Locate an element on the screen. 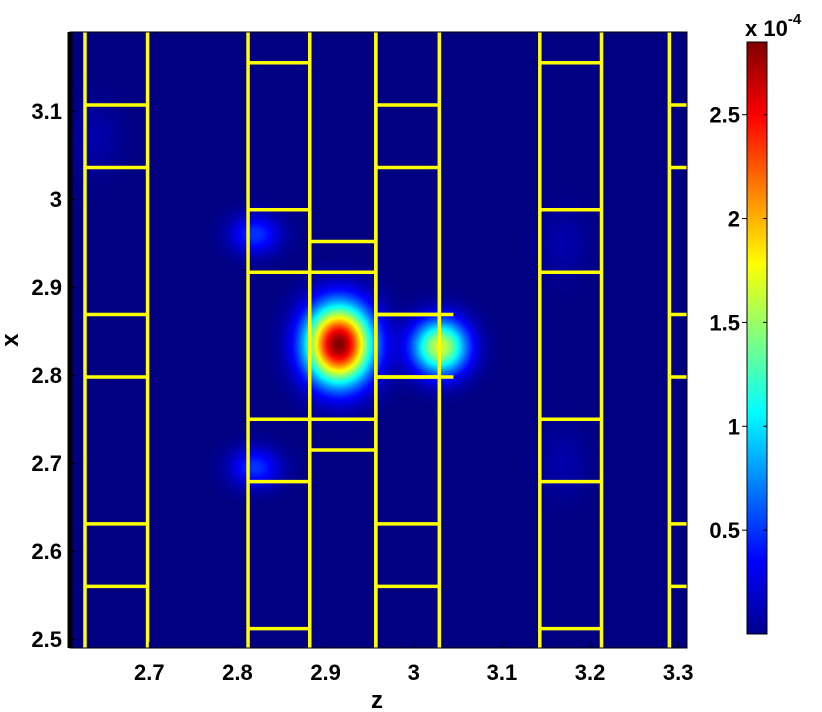 The height and width of the screenshot is (712, 822). y-axis-label: x is located at coordinates (12, 340).